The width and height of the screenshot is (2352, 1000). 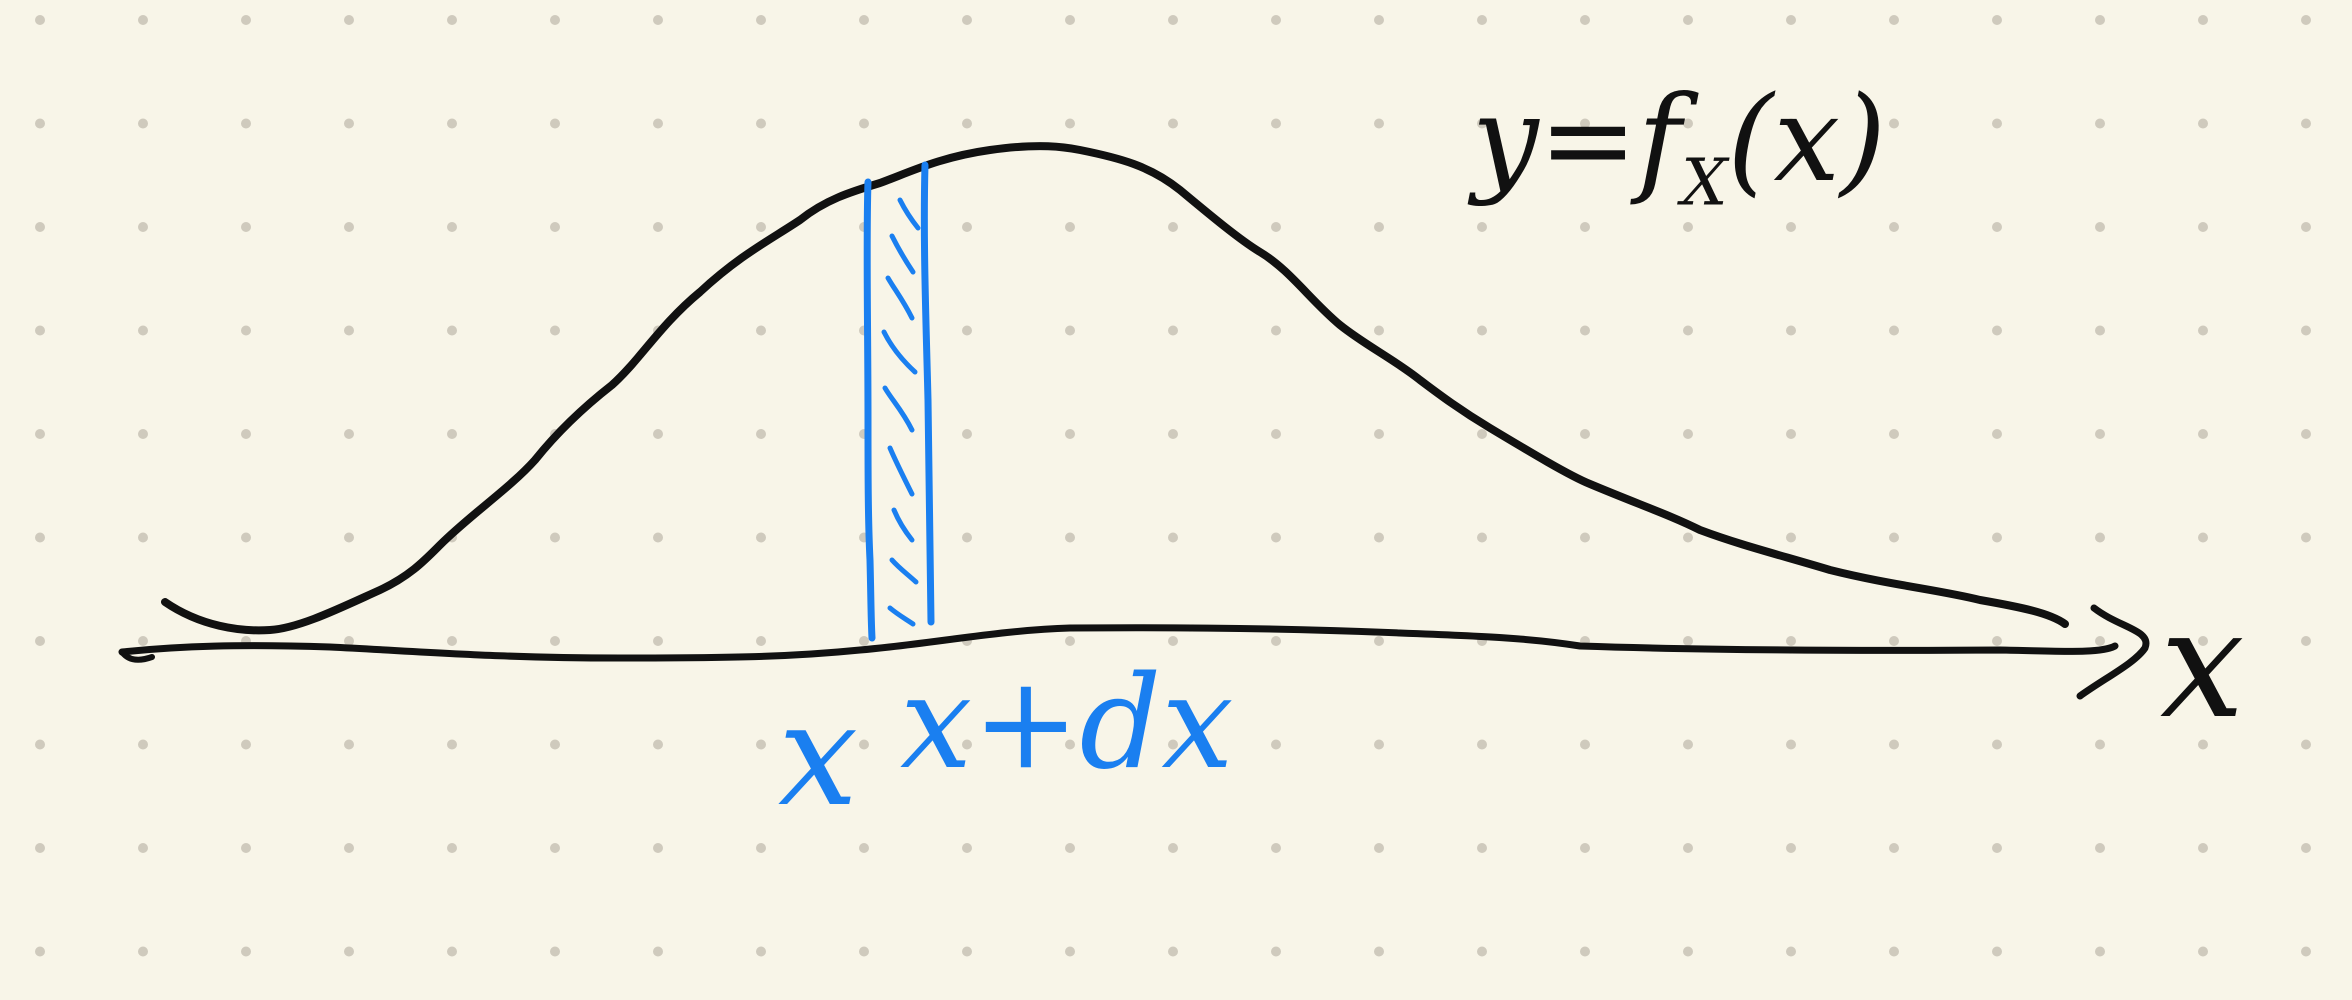 What do you see at coordinates (1067, 724) in the screenshot?
I see `strip-upper-bound-label: x+dx` at bounding box center [1067, 724].